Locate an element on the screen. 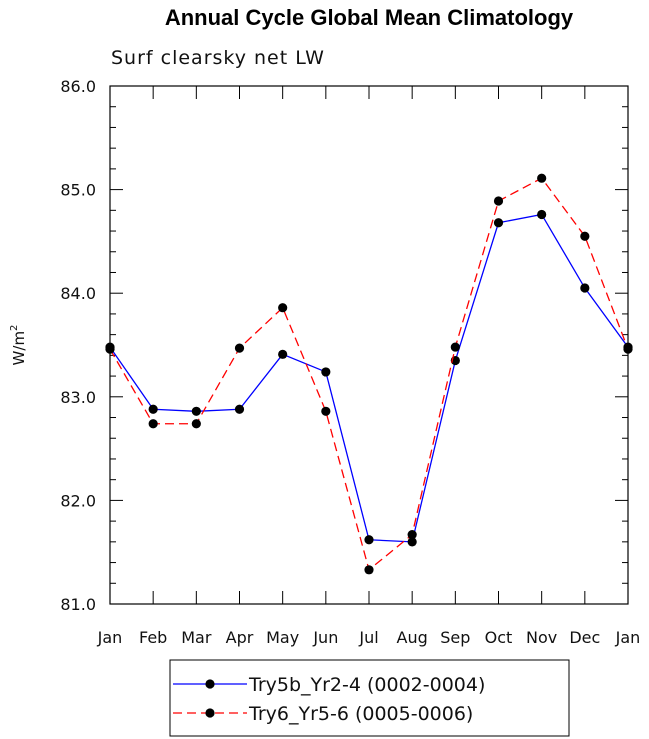 The height and width of the screenshot is (739, 649). y-axis-label-base: W/m is located at coordinates (19, 348).